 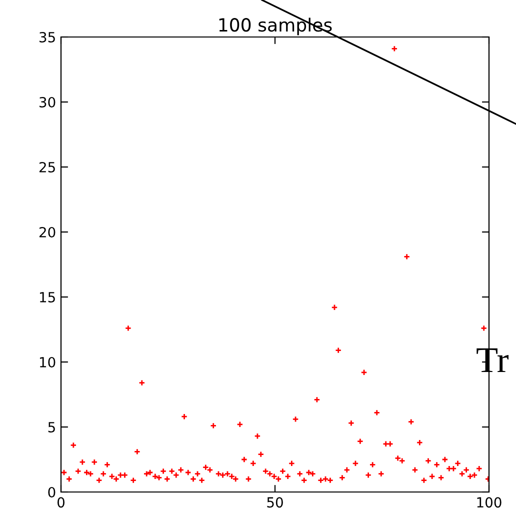 I want to click on y-tick-label: 5, so click(x=51, y=427).